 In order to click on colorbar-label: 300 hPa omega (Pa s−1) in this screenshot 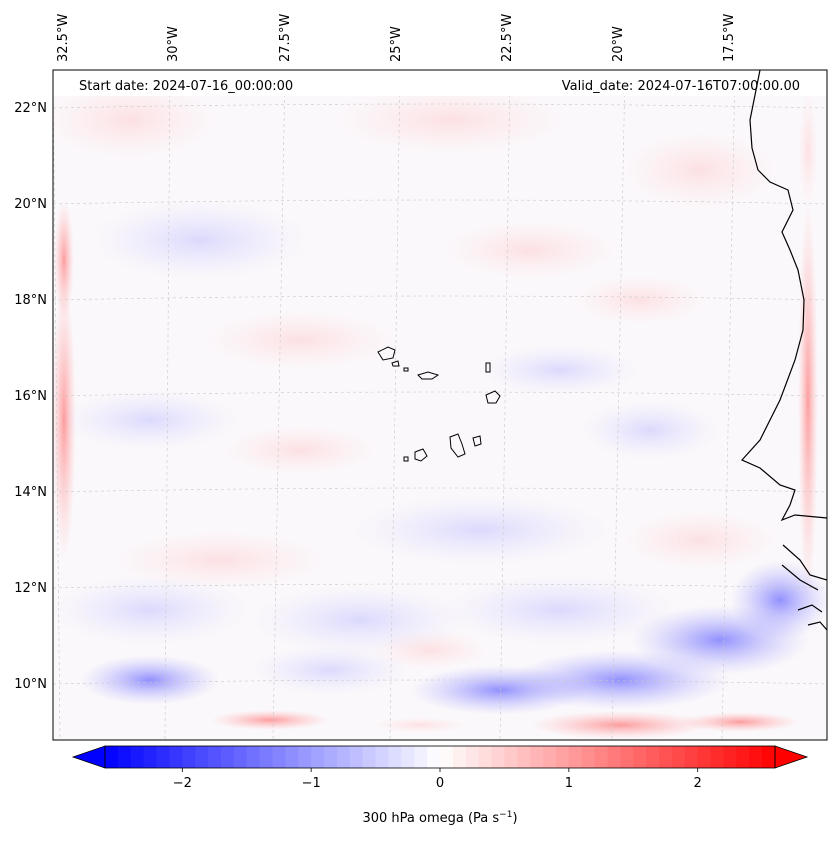, I will do `click(439, 818)`.